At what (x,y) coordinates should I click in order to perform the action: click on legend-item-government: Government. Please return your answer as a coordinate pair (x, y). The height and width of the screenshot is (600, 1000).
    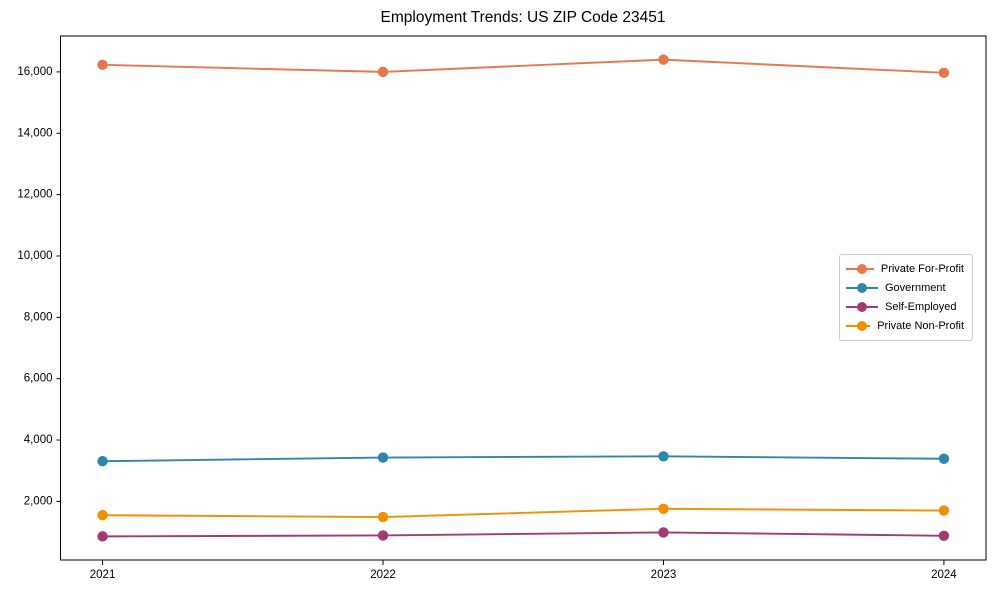
    Looking at the image, I should click on (905, 288).